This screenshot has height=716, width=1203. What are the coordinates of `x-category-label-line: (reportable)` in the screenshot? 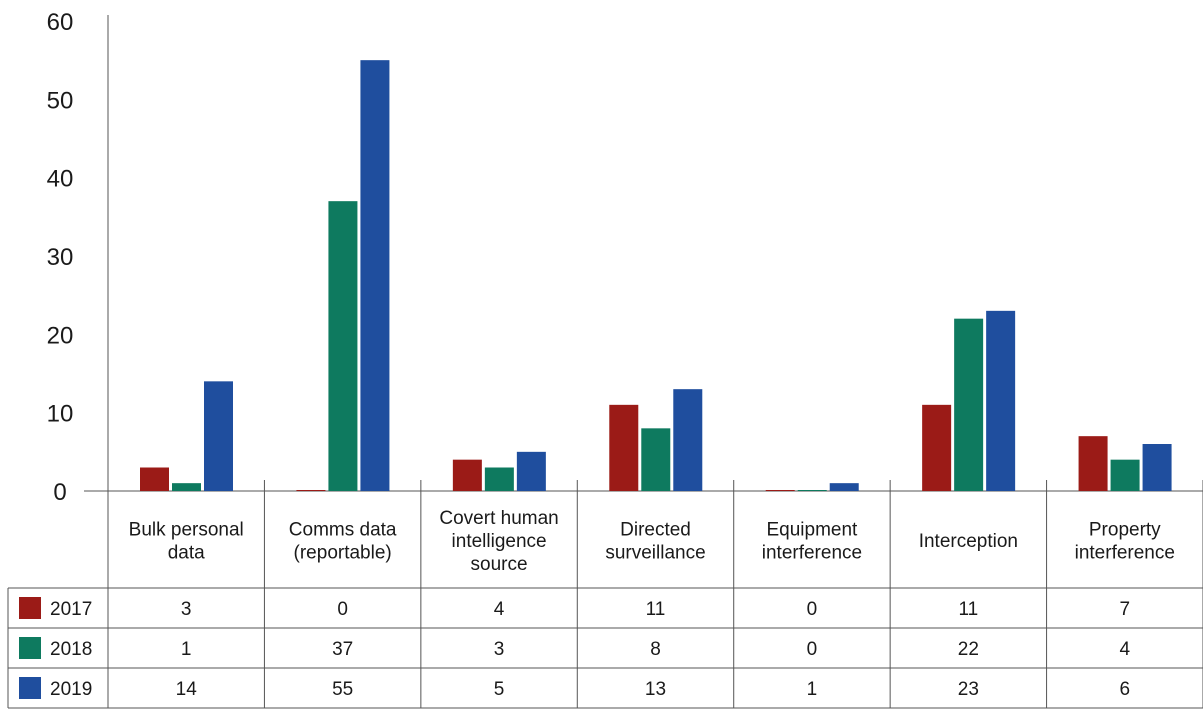 It's located at (343, 553).